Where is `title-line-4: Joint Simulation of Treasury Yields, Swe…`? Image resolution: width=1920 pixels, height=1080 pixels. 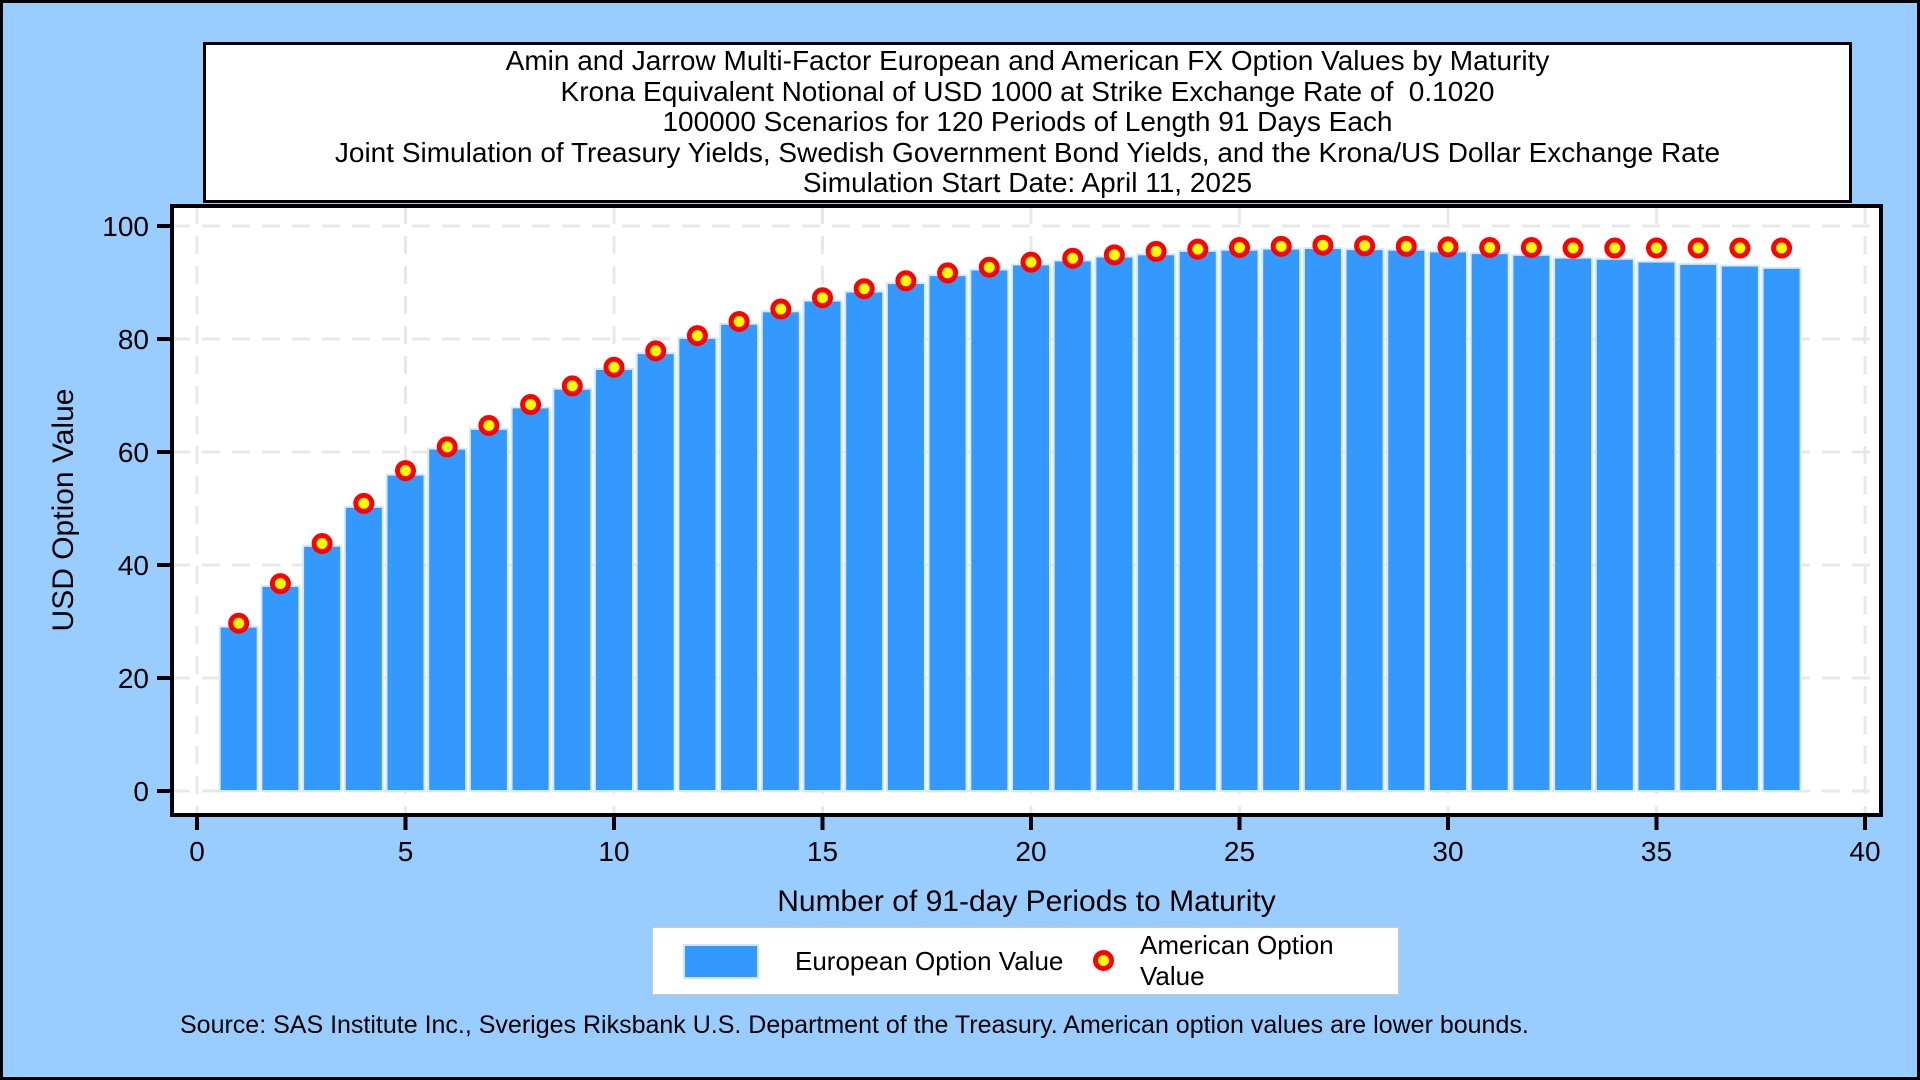
title-line-4: Joint Simulation of Treasury Yields, Swe… is located at coordinates (1027, 152).